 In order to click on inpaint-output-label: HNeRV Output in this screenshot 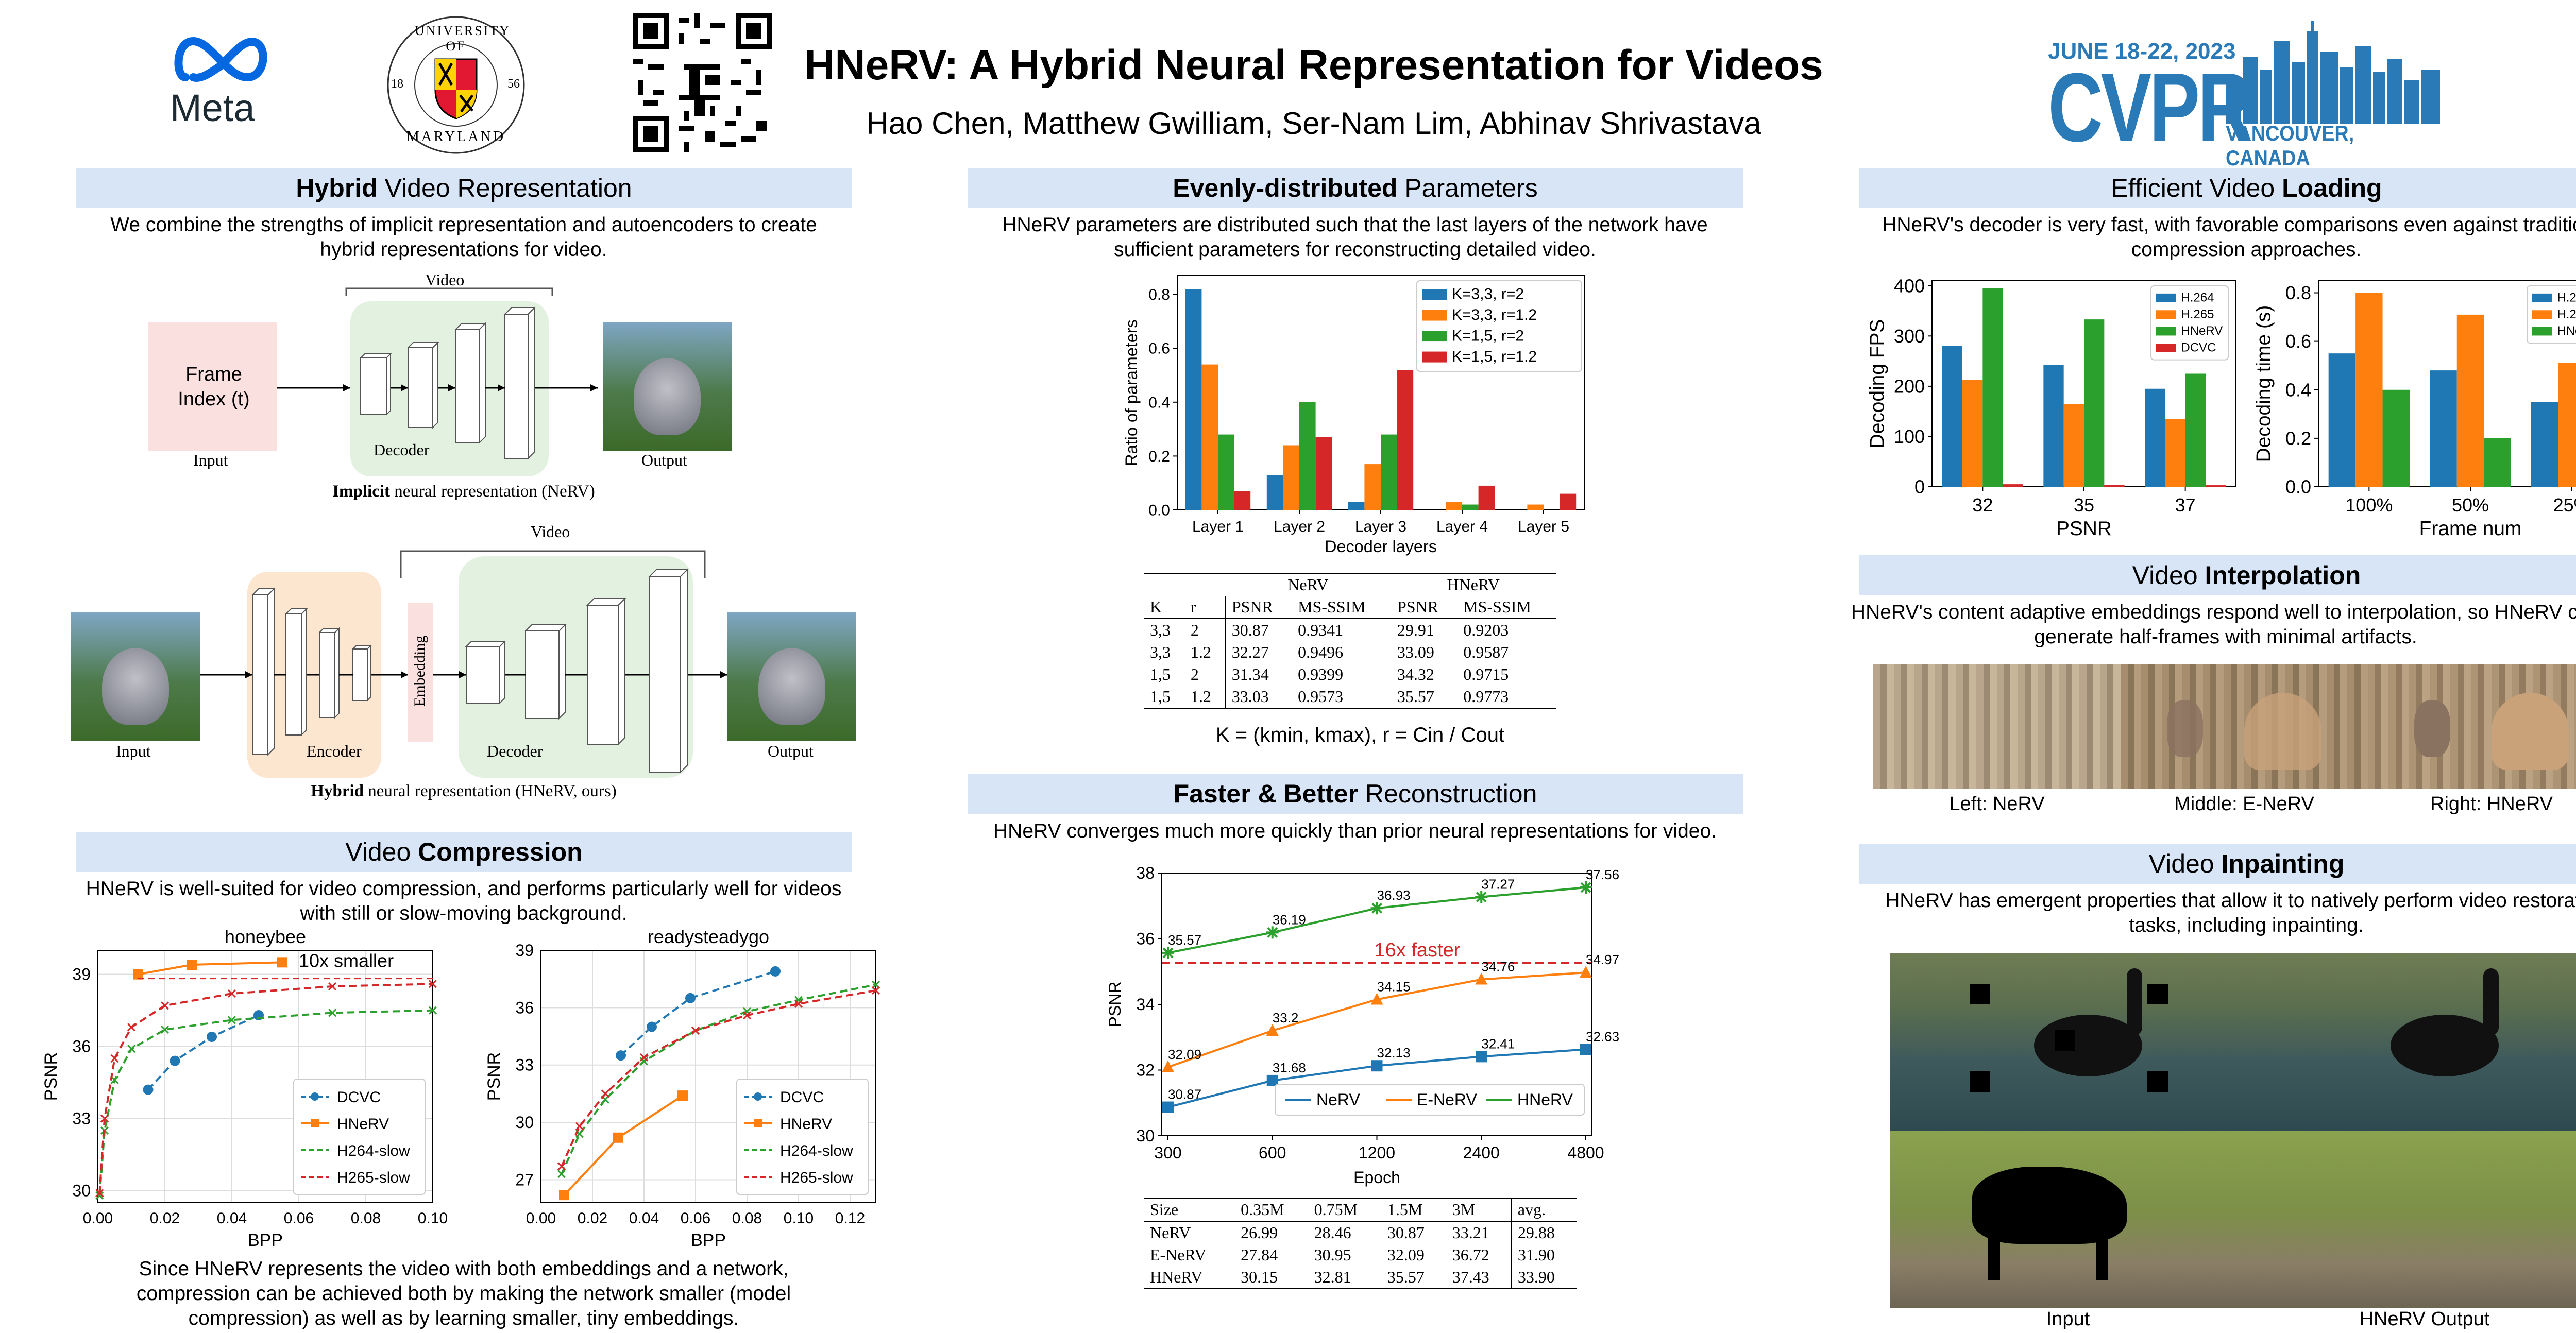, I will do `click(2424, 1319)`.